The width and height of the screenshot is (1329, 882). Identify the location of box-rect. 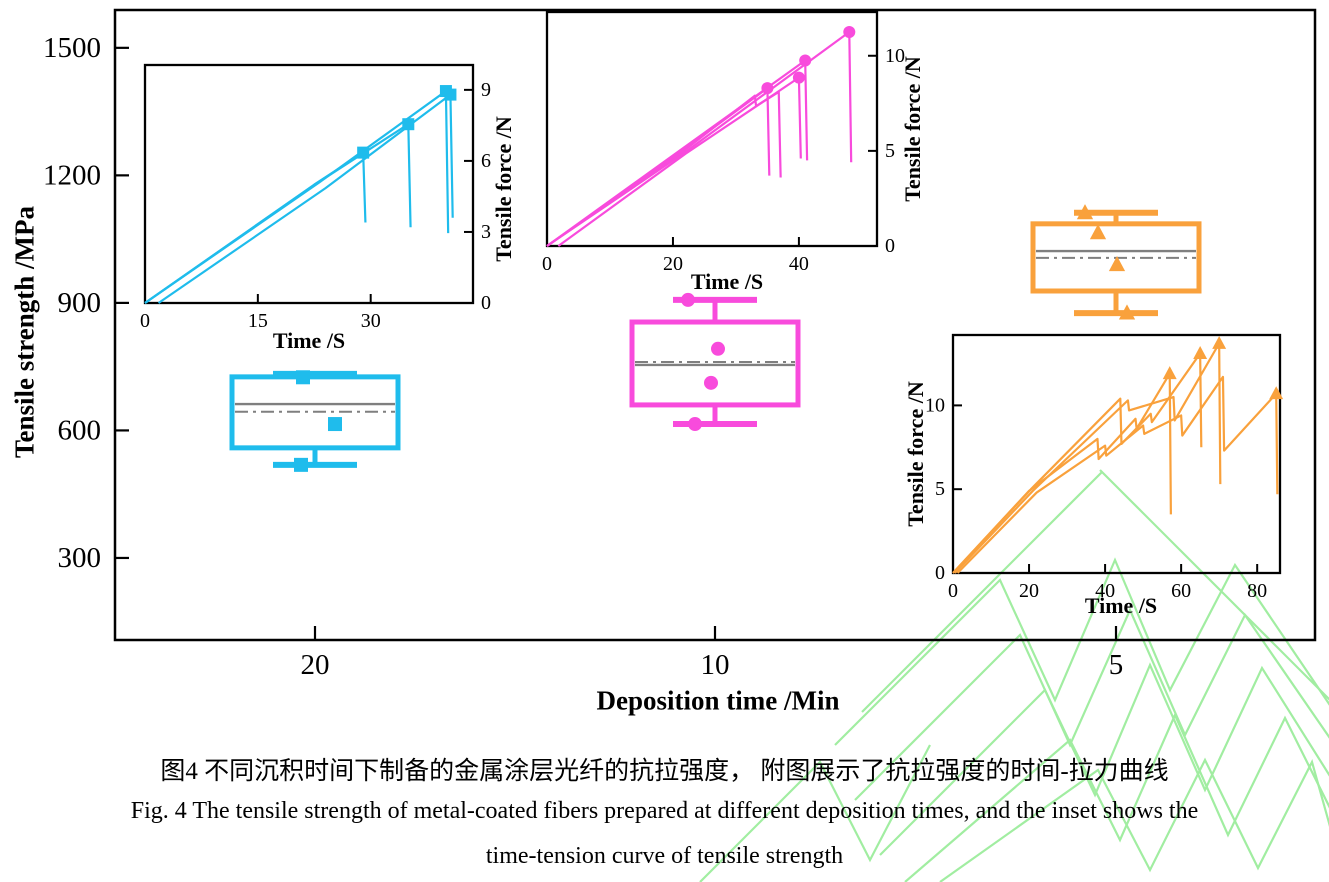
(715, 363).